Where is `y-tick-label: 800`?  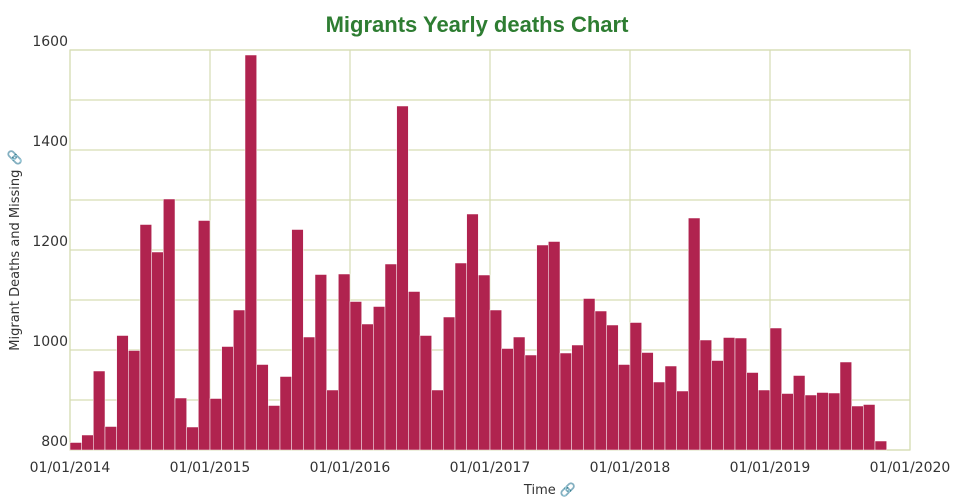
y-tick-label: 800 is located at coordinates (54, 442).